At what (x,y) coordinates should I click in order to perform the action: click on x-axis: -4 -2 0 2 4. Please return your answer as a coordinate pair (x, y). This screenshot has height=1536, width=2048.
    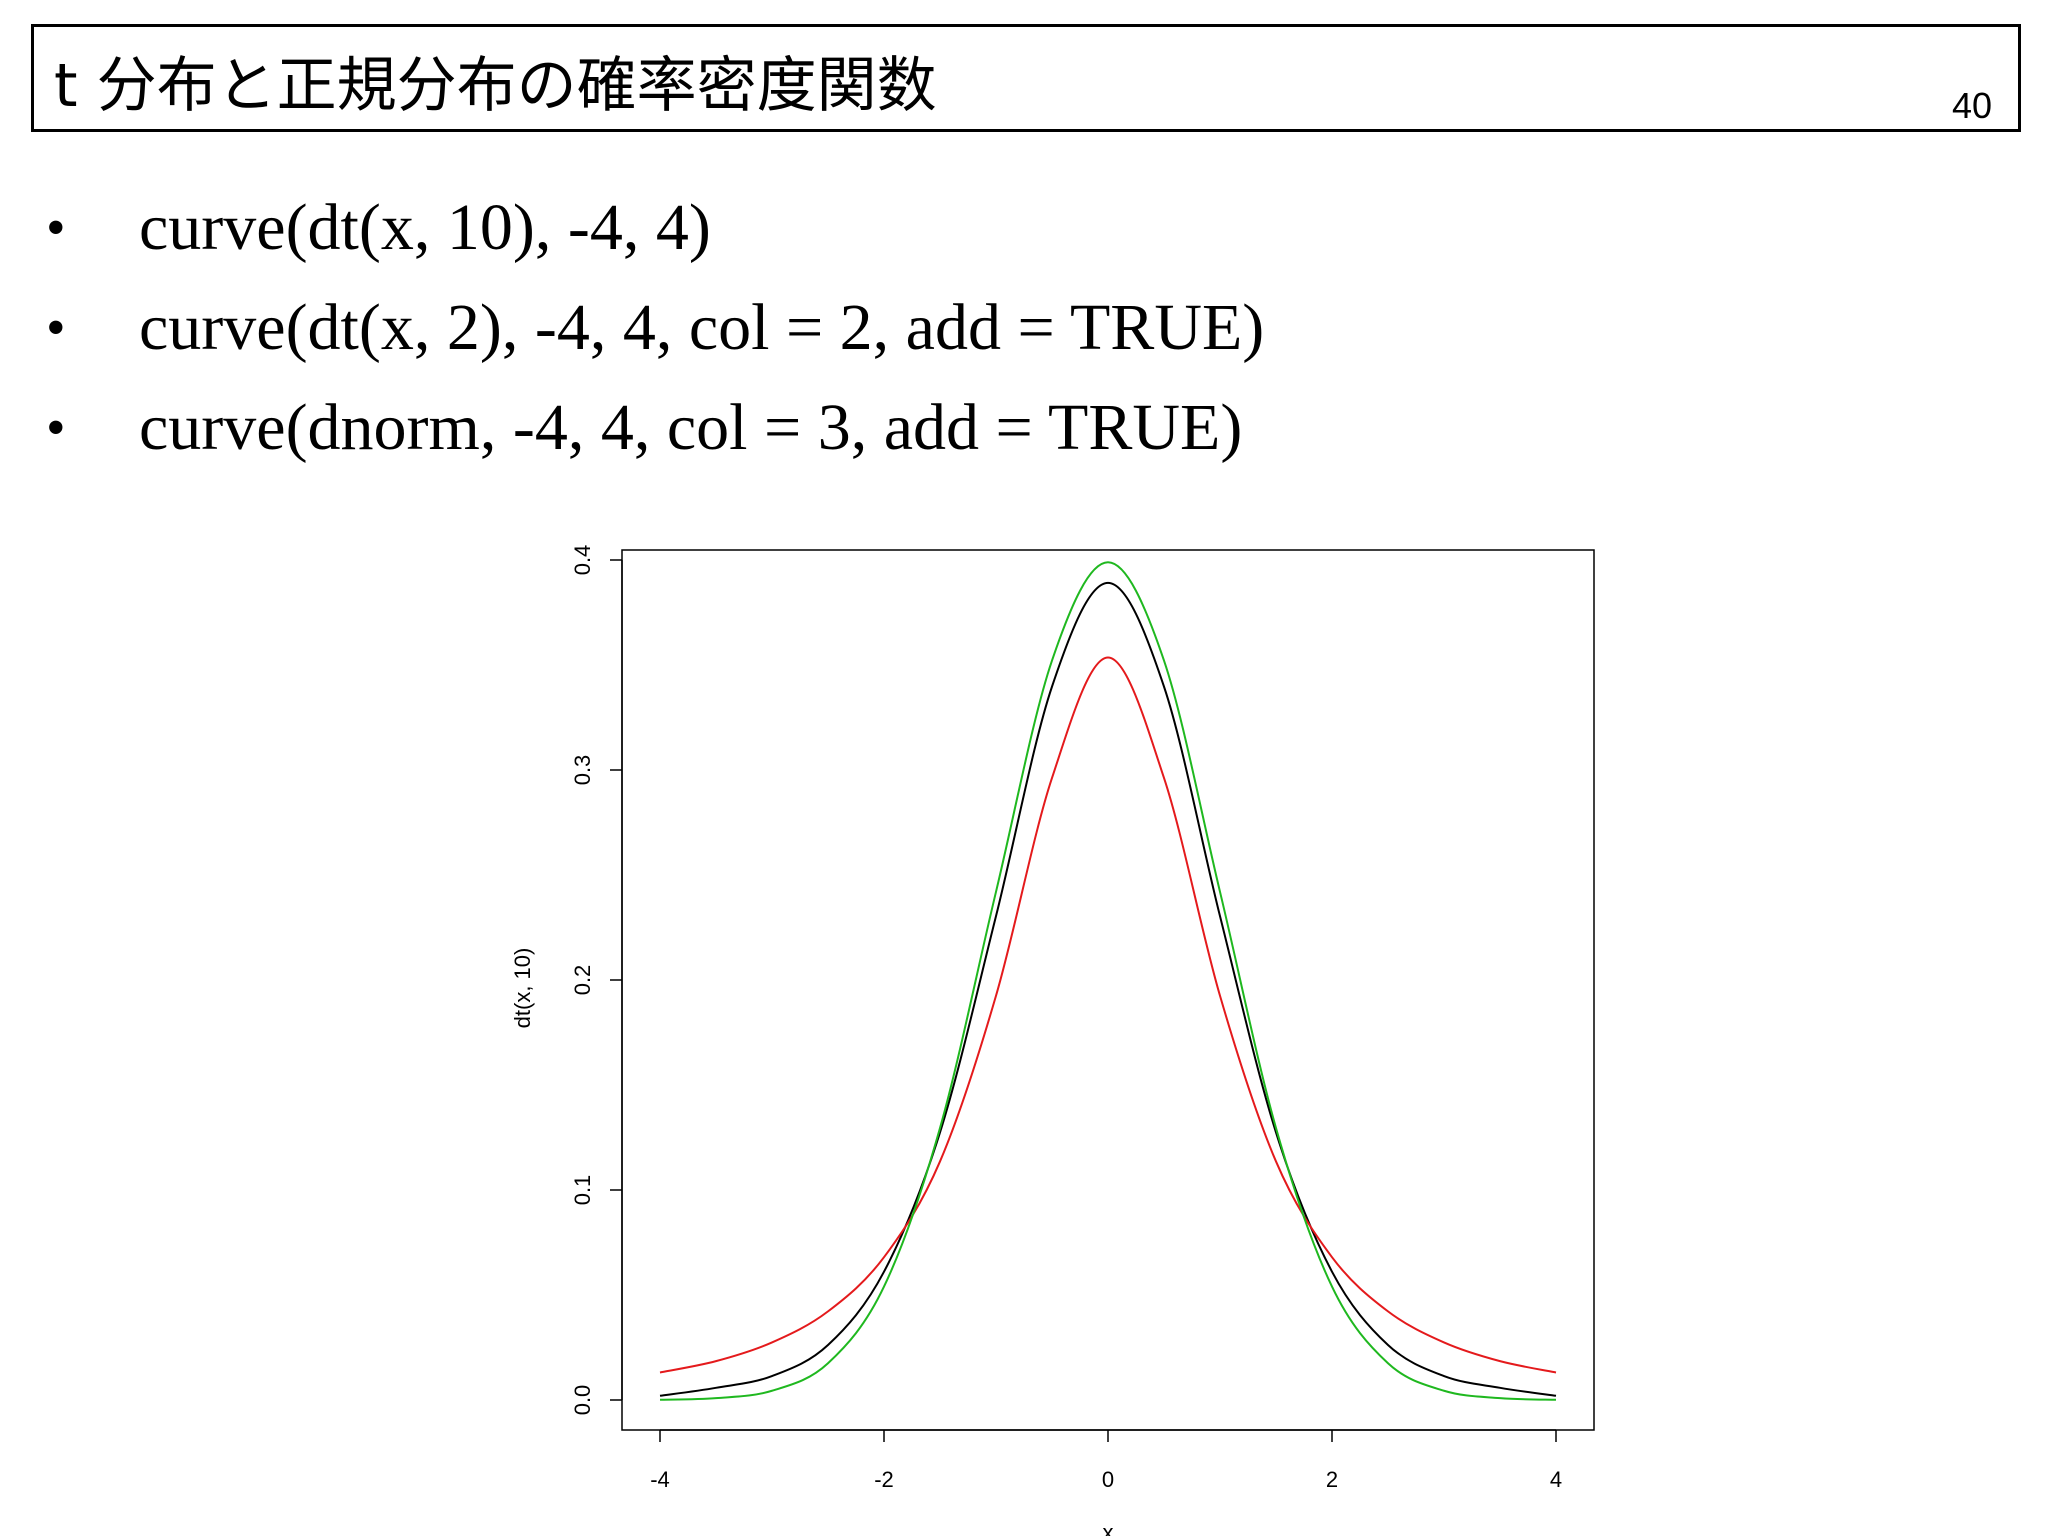
    Looking at the image, I should click on (1106, 1460).